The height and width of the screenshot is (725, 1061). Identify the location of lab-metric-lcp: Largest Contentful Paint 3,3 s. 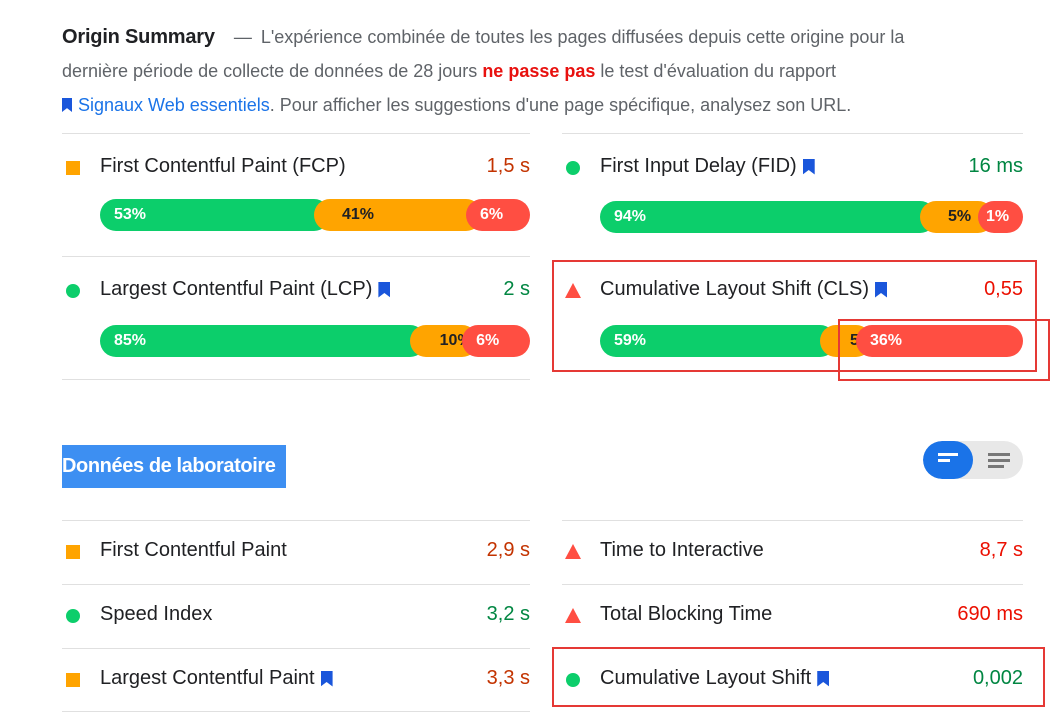
(296, 682).